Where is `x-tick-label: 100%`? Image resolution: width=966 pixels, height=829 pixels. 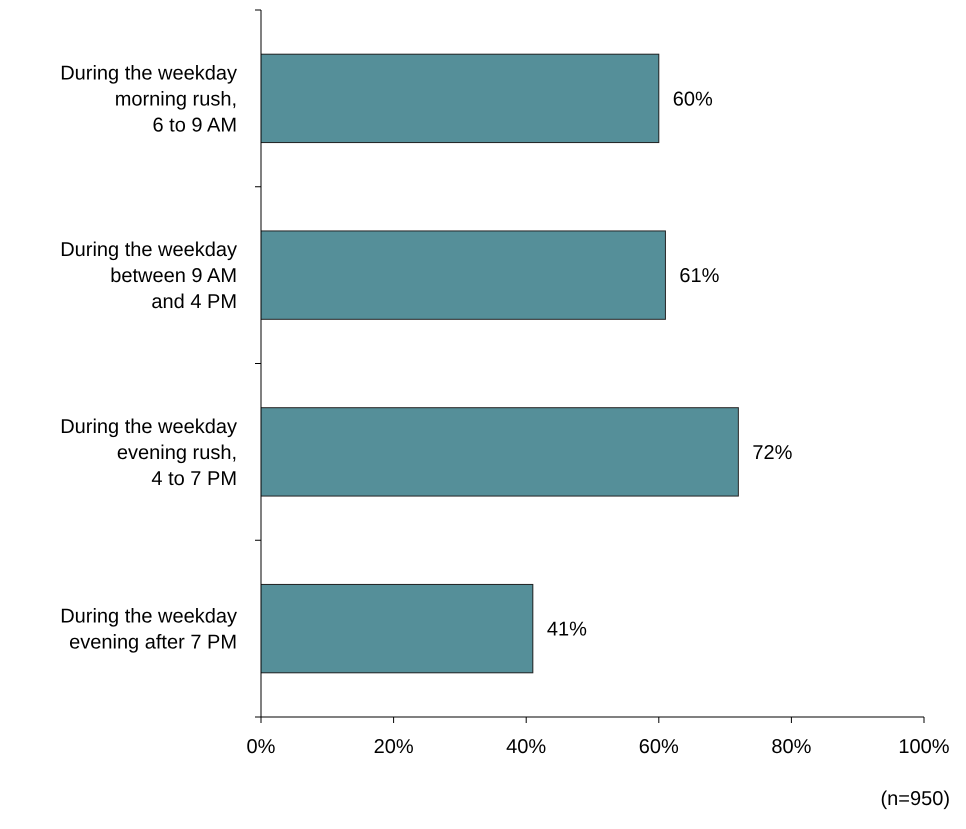 x-tick-label: 100% is located at coordinates (924, 747).